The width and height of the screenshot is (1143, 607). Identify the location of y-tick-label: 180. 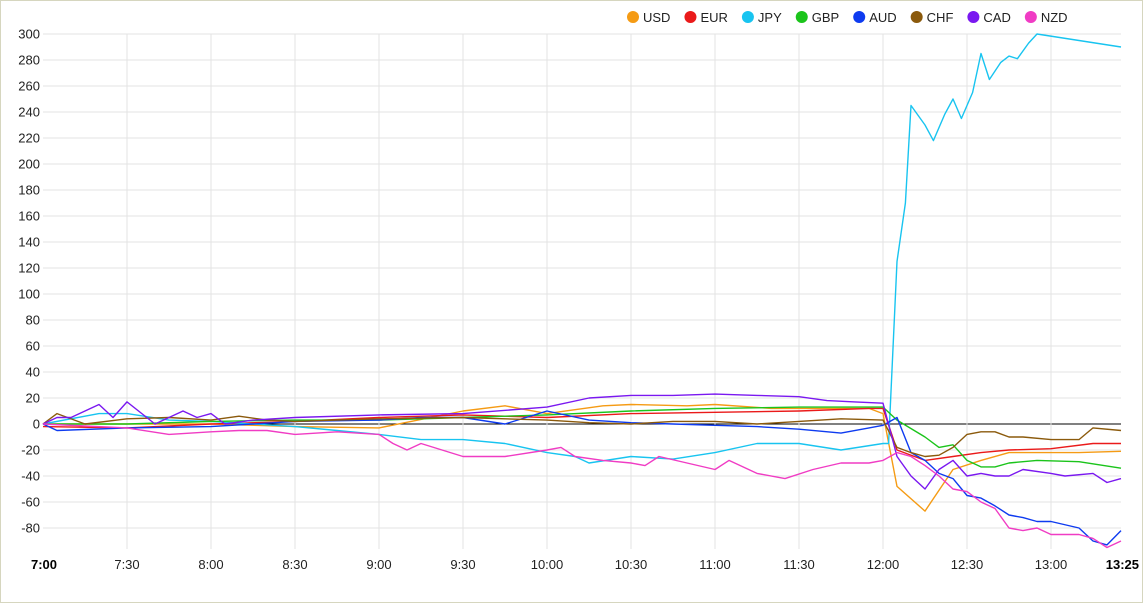
(29, 190).